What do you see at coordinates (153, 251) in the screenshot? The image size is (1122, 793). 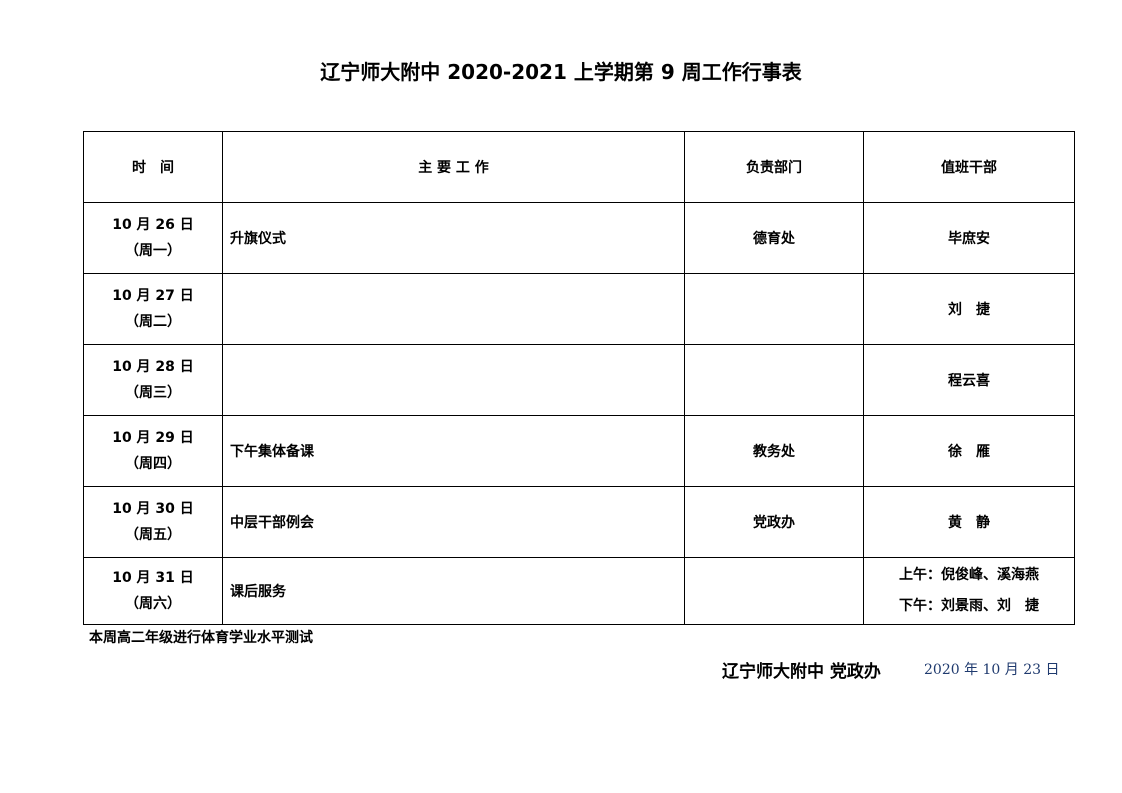 I see `weekday: （周一）` at bounding box center [153, 251].